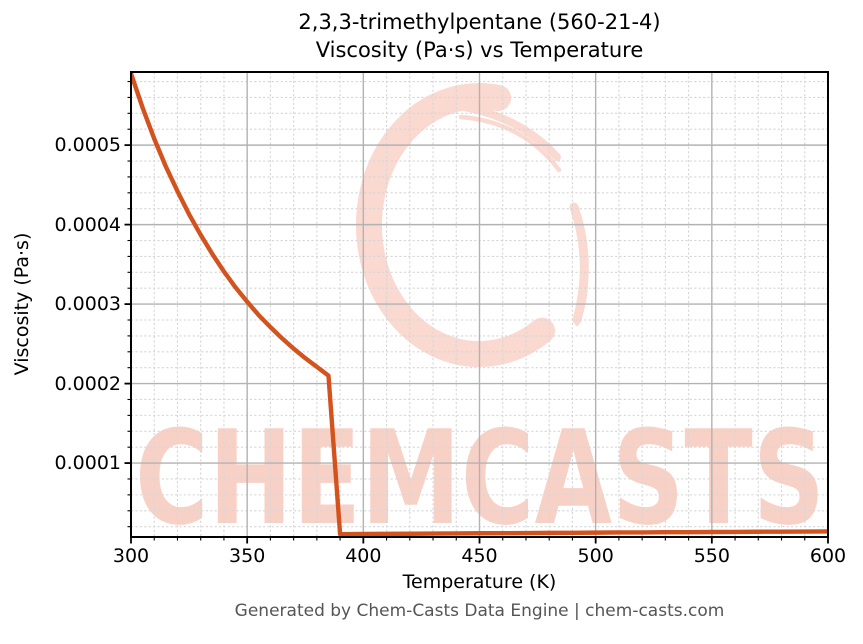  I want to click on chart-title-line1: 2,3,3-trimethylpentane (560-21-4), so click(479, 22).